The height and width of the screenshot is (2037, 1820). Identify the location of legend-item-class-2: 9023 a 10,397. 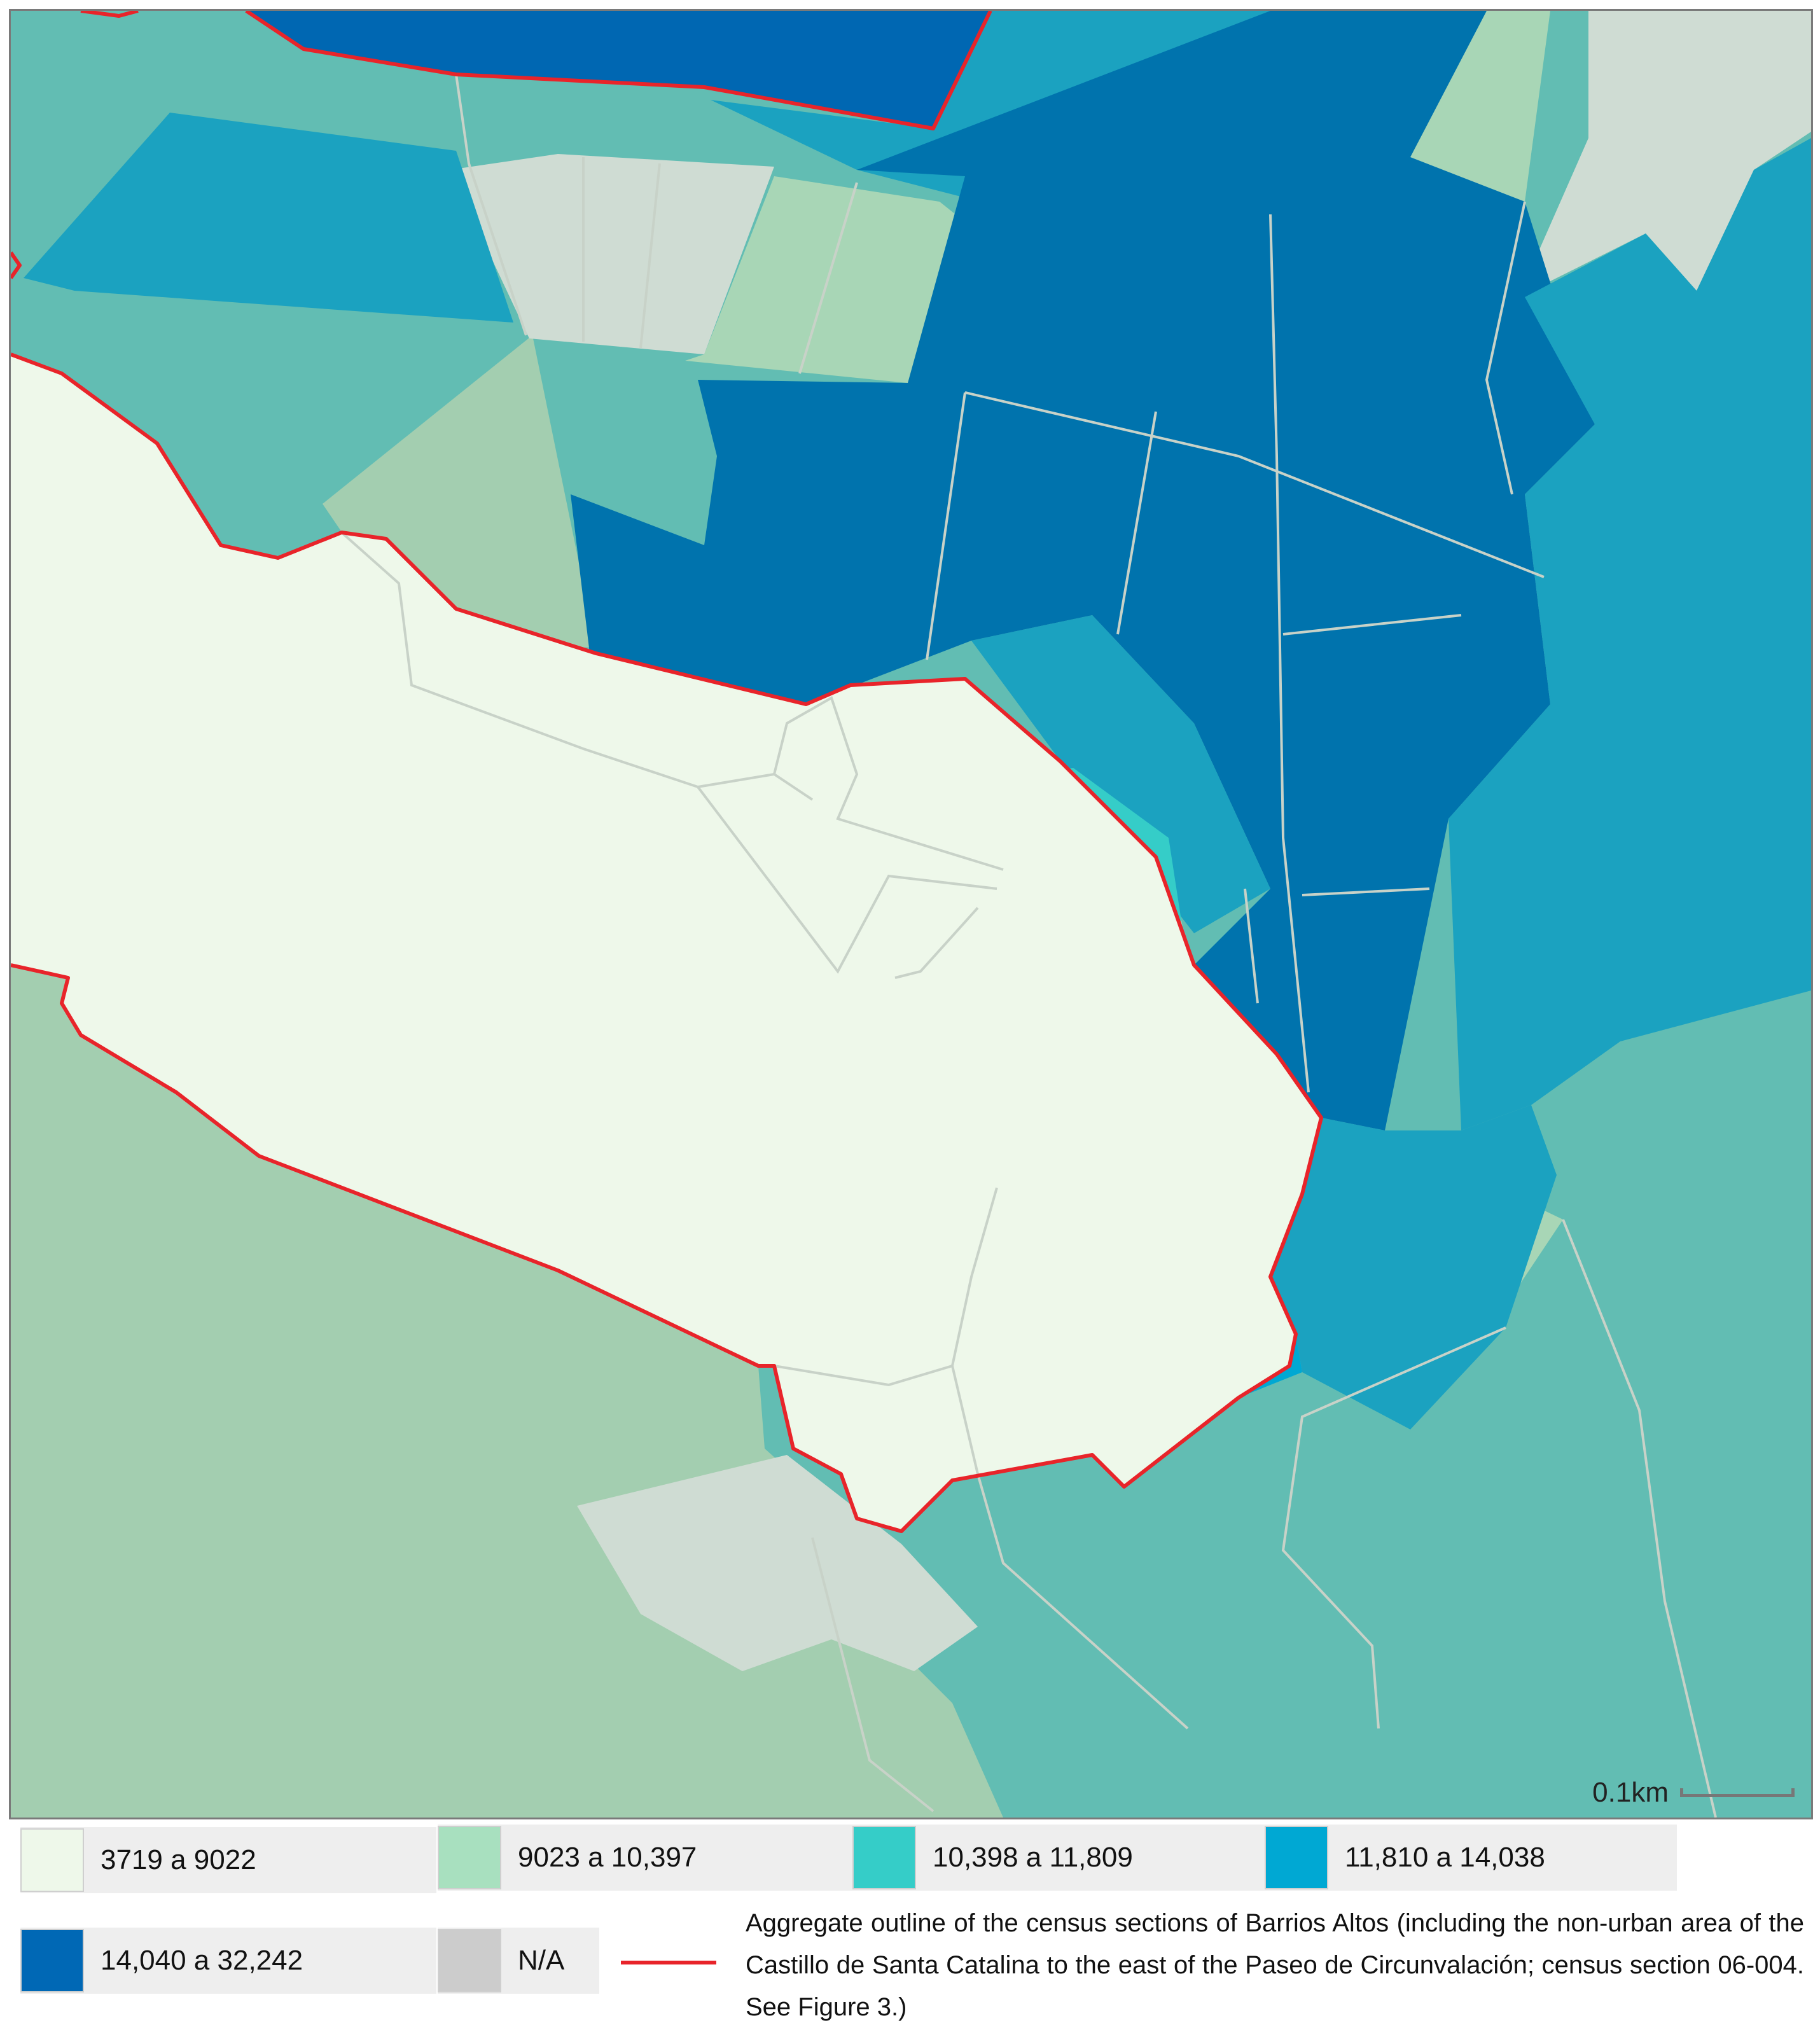
(646, 1858).